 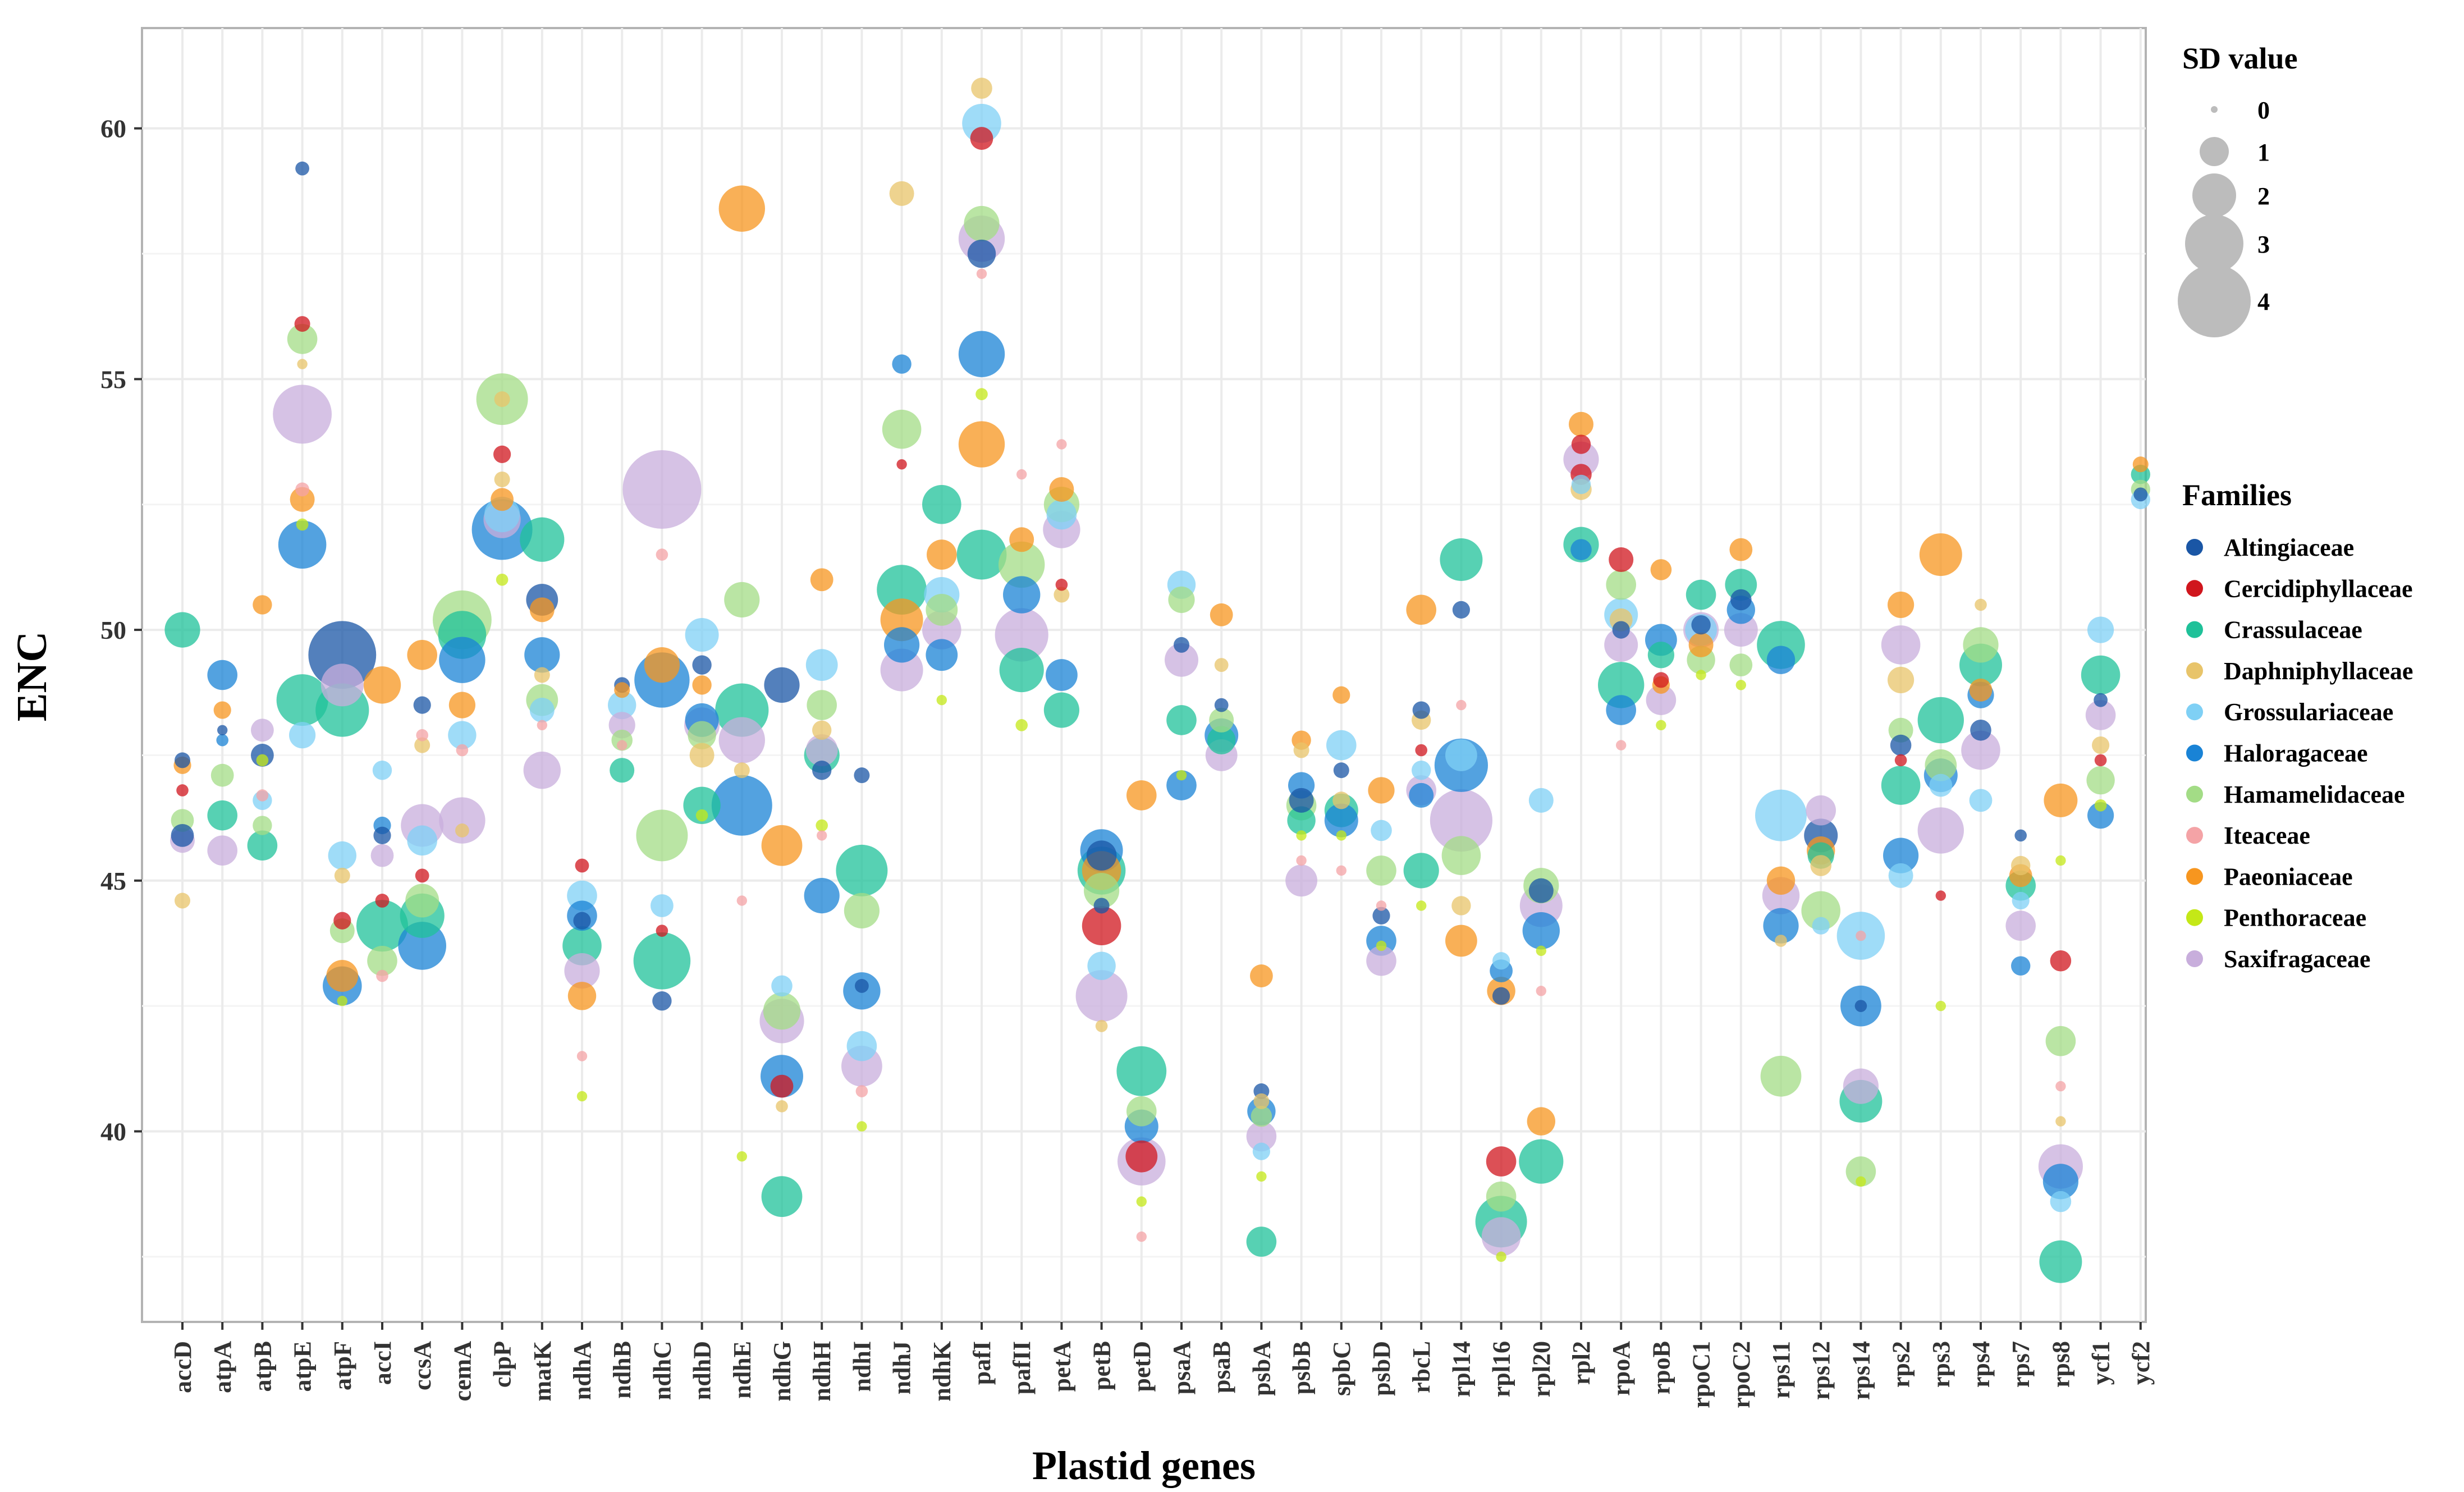 I want to click on point-pafii-crassulaceae, so click(x=1021, y=670).